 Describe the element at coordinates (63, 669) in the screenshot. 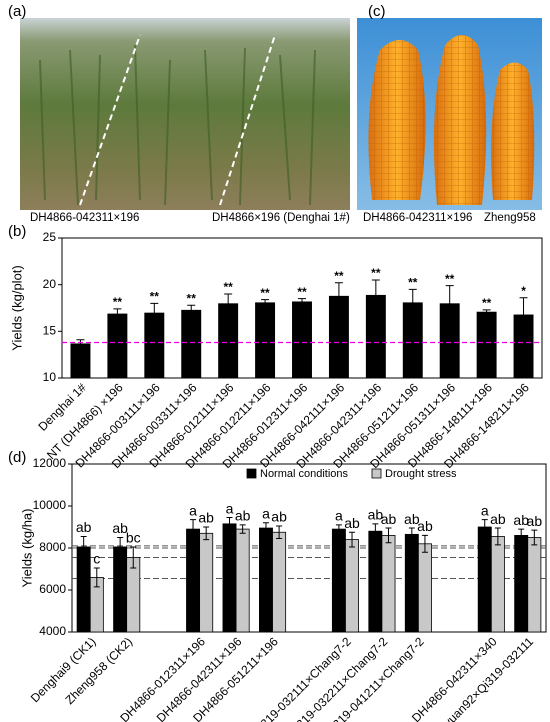

I see `x-tick-label: Denghai9 (CK1)` at that location.